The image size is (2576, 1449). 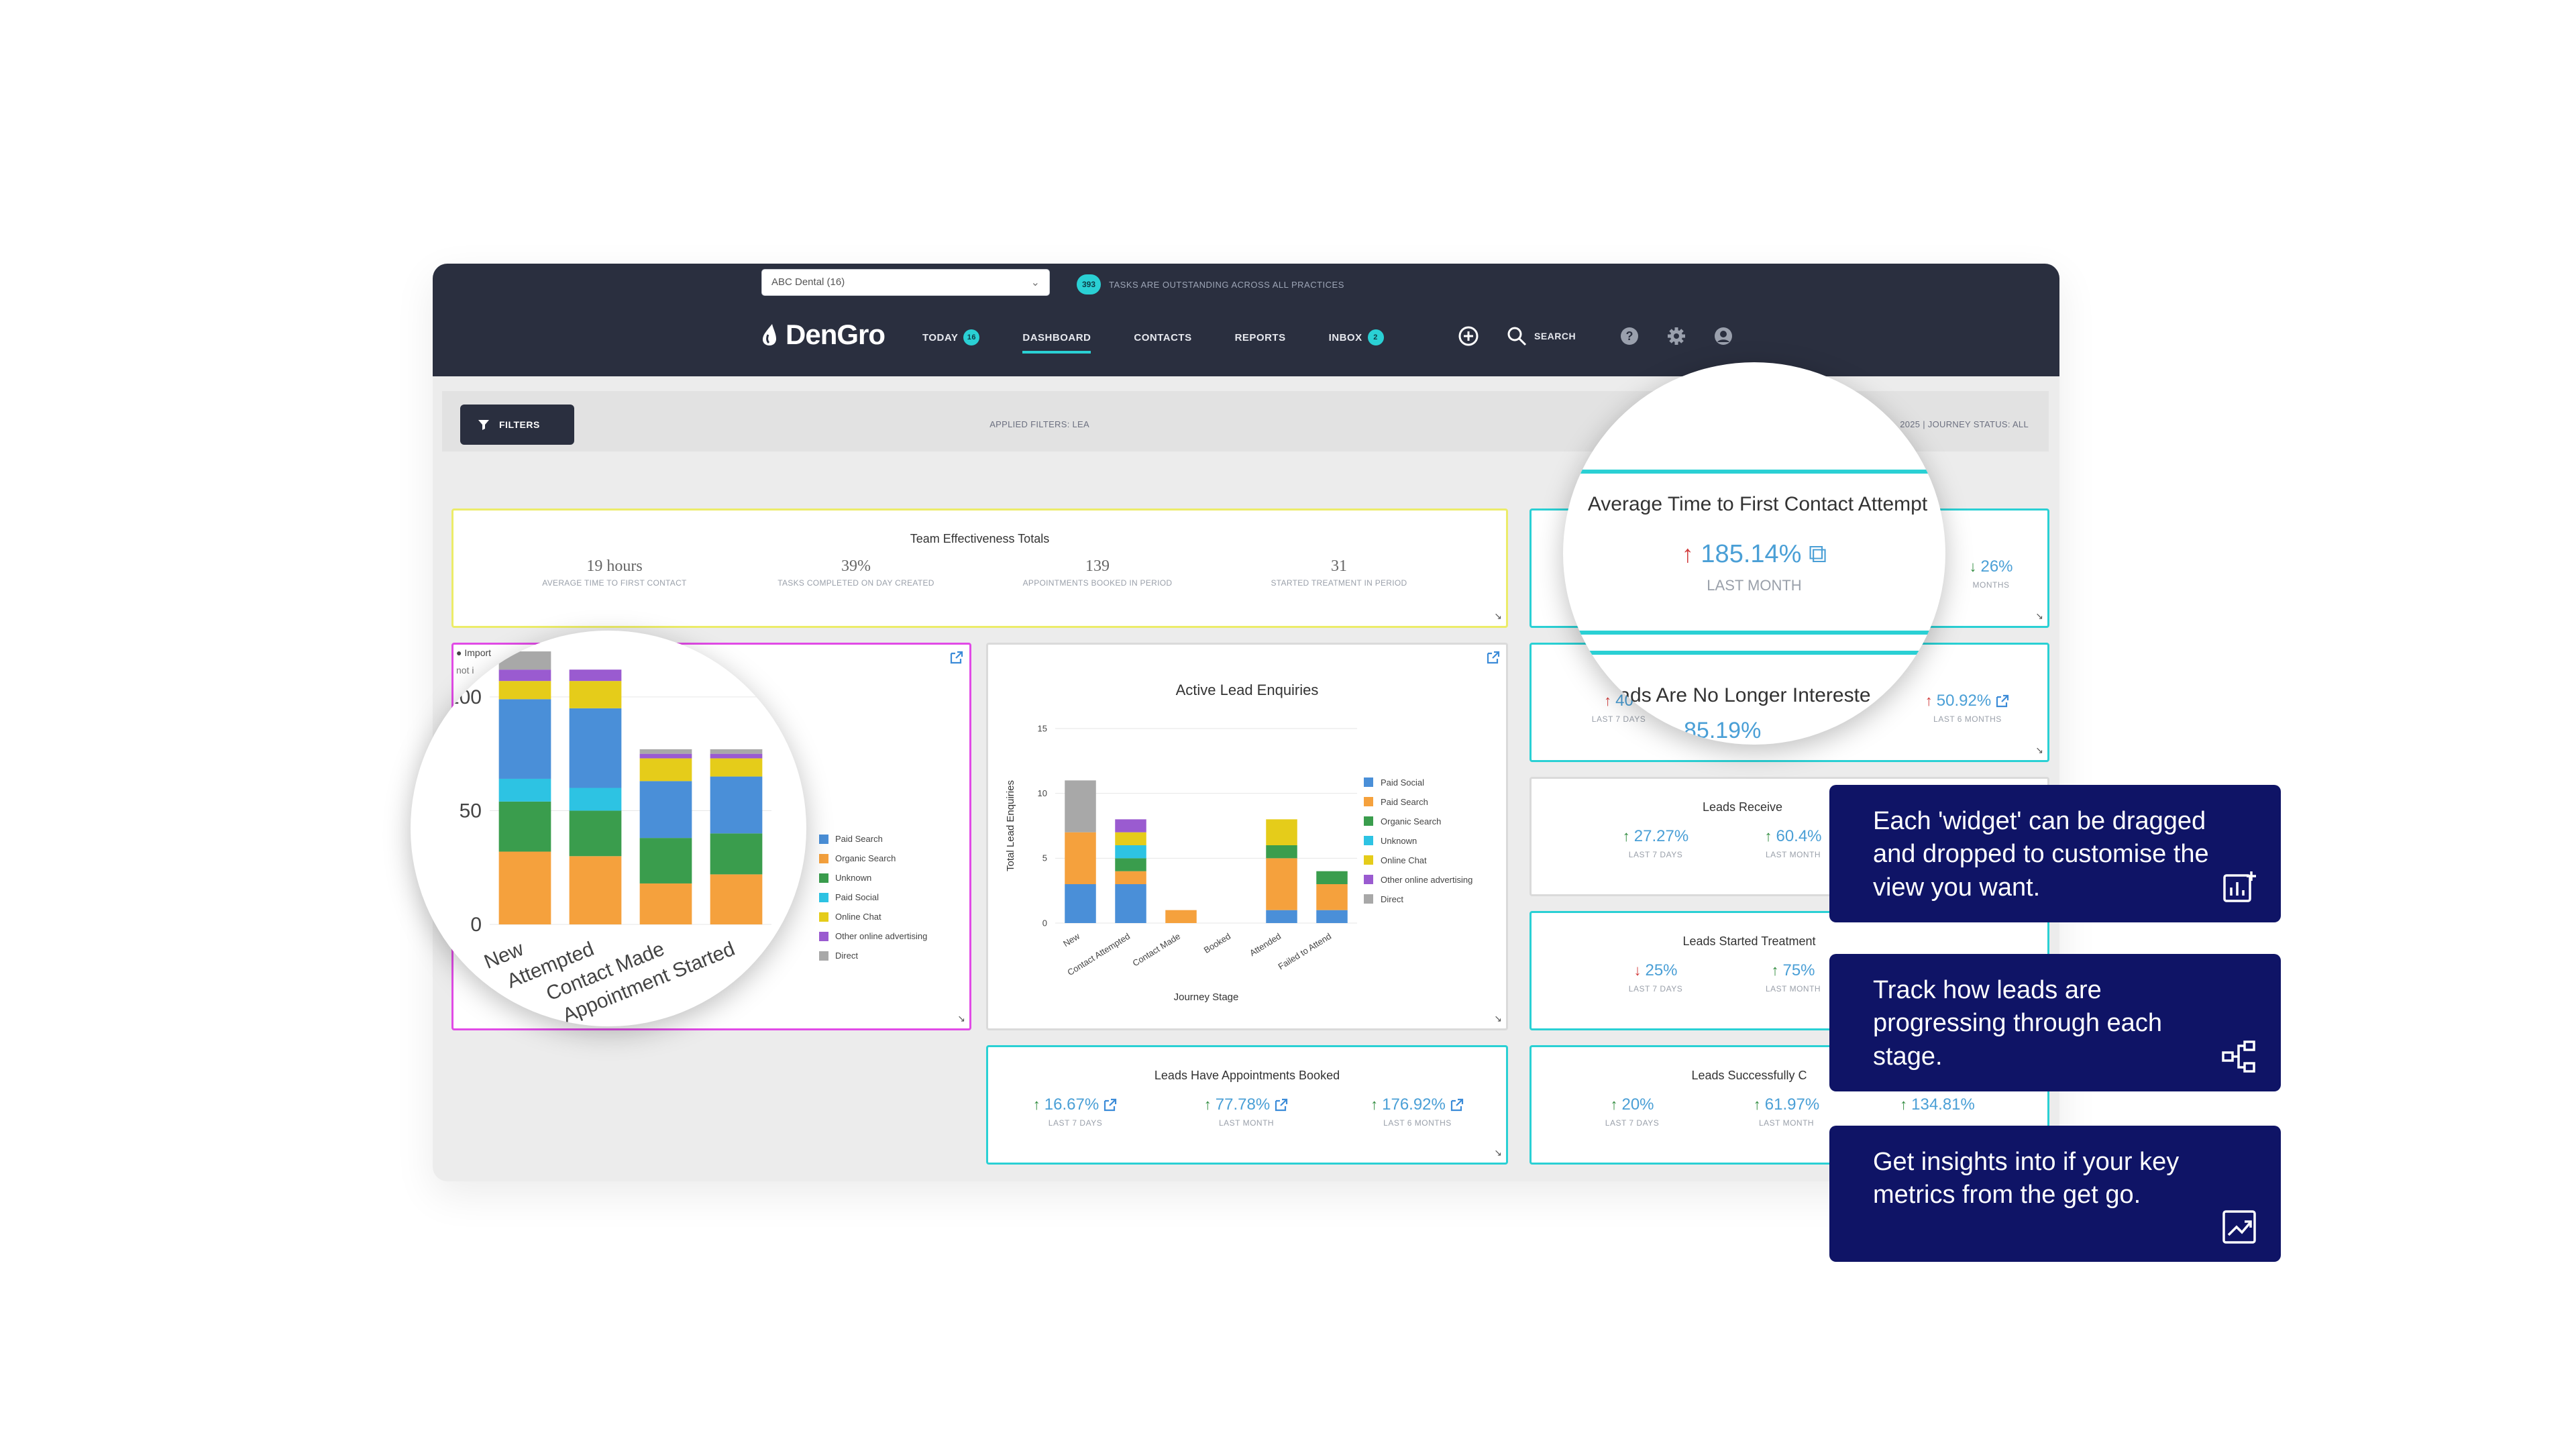 I want to click on leads-started-metric: ↑ 75% LAST MONTH, so click(x=1793, y=977).